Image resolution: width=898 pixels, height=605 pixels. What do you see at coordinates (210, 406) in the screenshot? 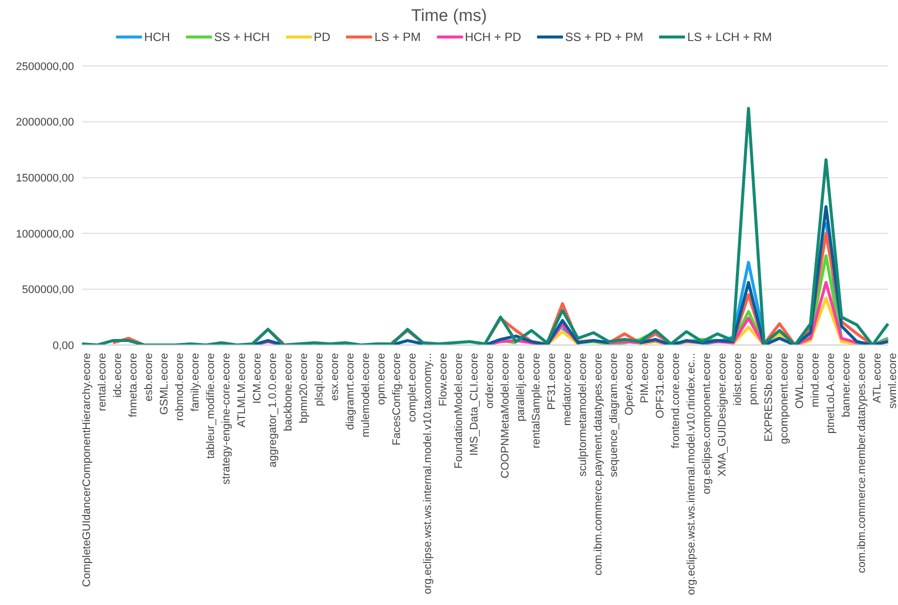
I see `x-tick-label: tableur_modifie.ecore` at bounding box center [210, 406].